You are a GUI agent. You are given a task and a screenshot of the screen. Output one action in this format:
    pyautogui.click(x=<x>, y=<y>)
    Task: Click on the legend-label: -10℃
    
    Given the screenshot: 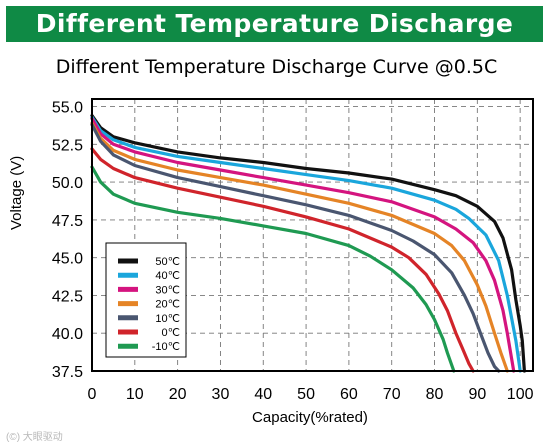 What is the action you would take?
    pyautogui.click(x=166, y=347)
    